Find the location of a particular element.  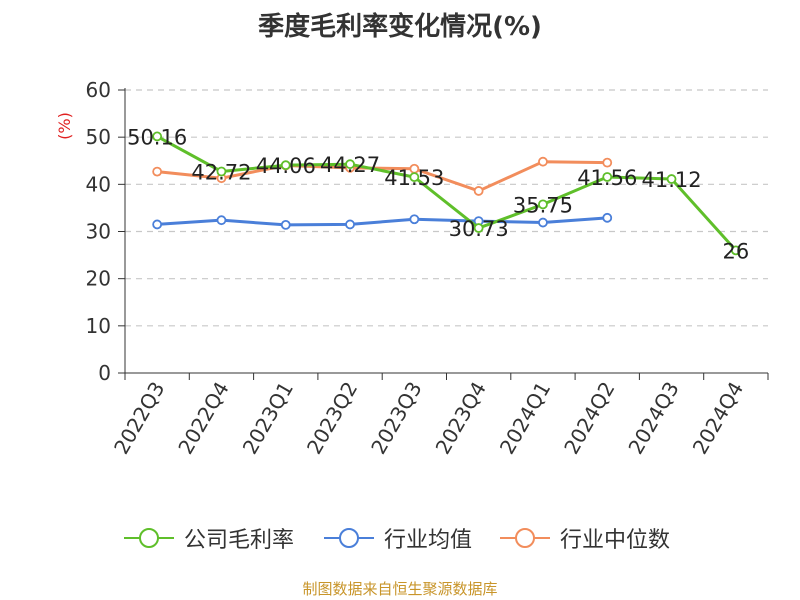

data-label: 41.56 is located at coordinates (607, 178).